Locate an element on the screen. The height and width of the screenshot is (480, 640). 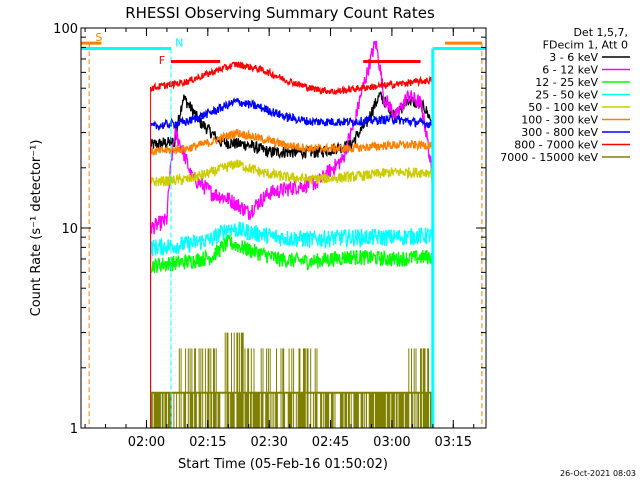
legend-entry-label: 12 - 25 keV is located at coordinates (566, 82).